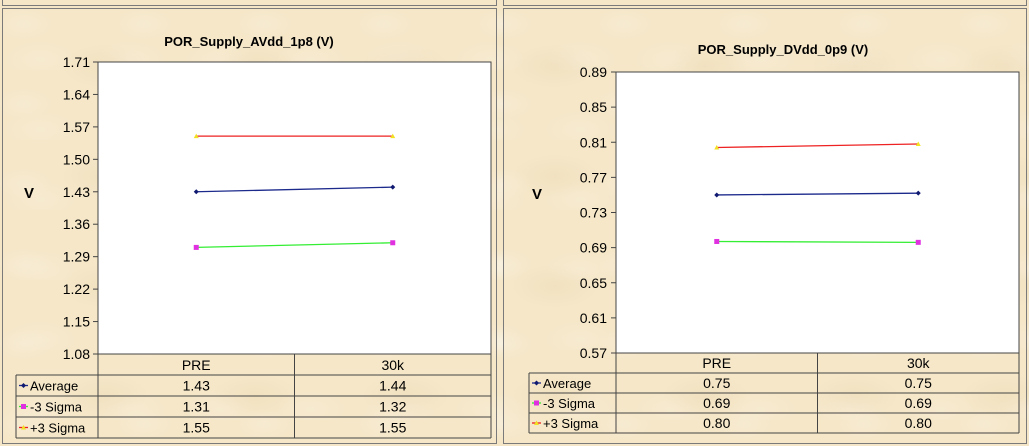 This screenshot has width=1029, height=446. What do you see at coordinates (593, 72) in the screenshot?
I see `y-tick-label: 0.89` at bounding box center [593, 72].